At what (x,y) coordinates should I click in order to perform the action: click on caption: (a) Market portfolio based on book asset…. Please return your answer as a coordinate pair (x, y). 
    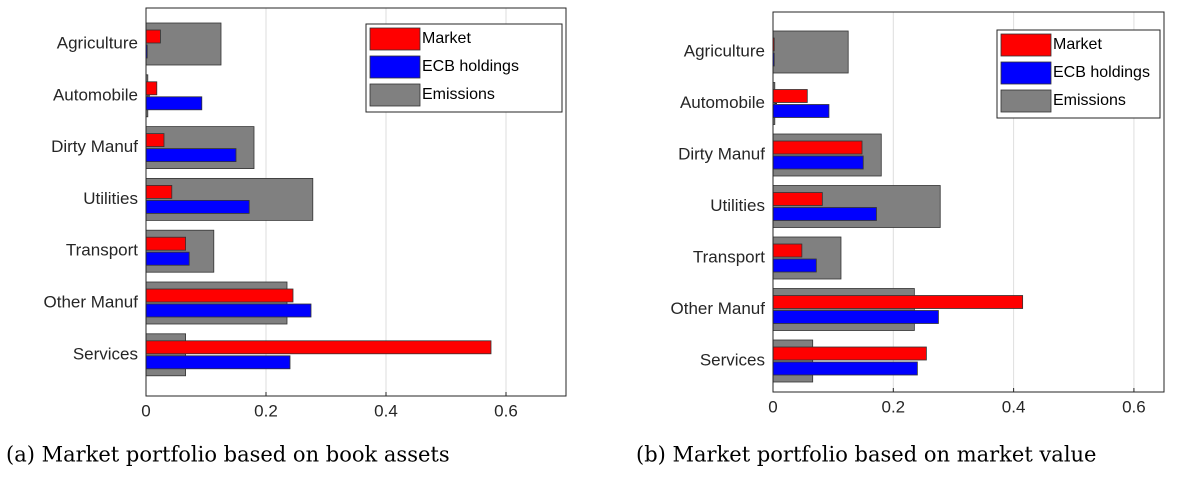
    Looking at the image, I should click on (228, 455).